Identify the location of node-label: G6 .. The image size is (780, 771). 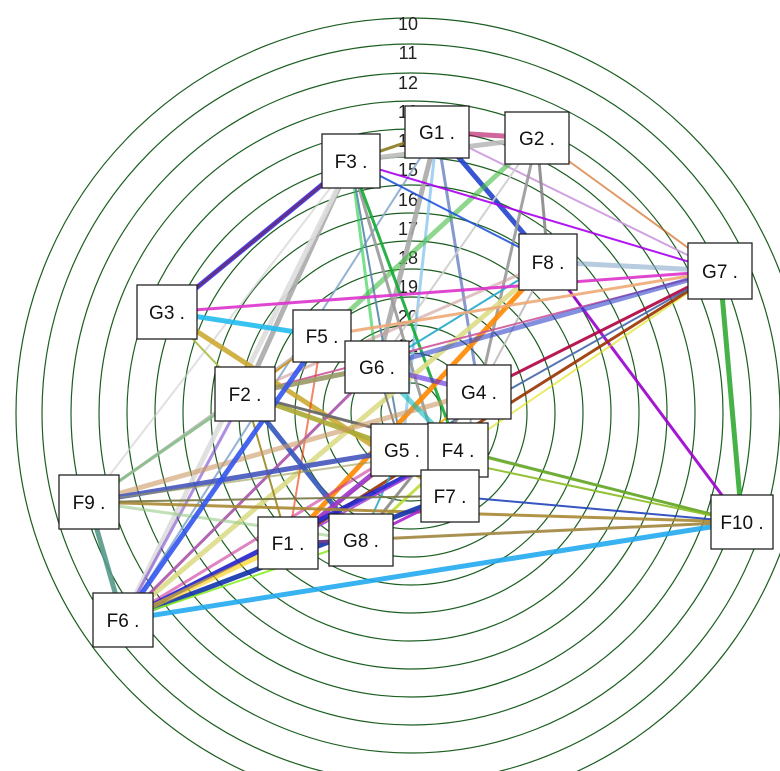
(377, 368).